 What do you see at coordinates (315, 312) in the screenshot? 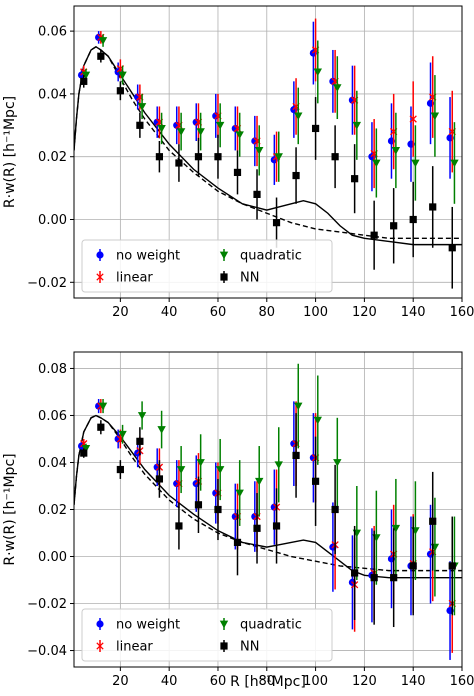
I see `x-tick-label: 100` at bounding box center [315, 312].